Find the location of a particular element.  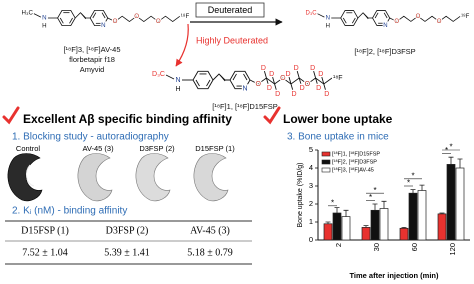

brain-detail is located at coordinates (30, 175).